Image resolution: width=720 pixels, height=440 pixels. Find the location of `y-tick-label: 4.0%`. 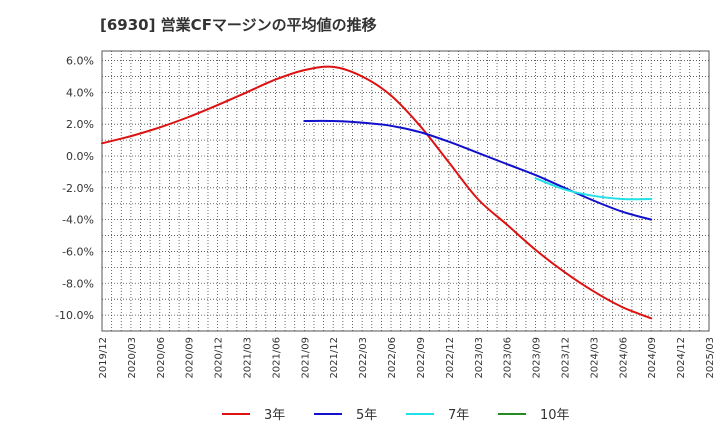

y-tick-label: 4.0% is located at coordinates (80, 92).